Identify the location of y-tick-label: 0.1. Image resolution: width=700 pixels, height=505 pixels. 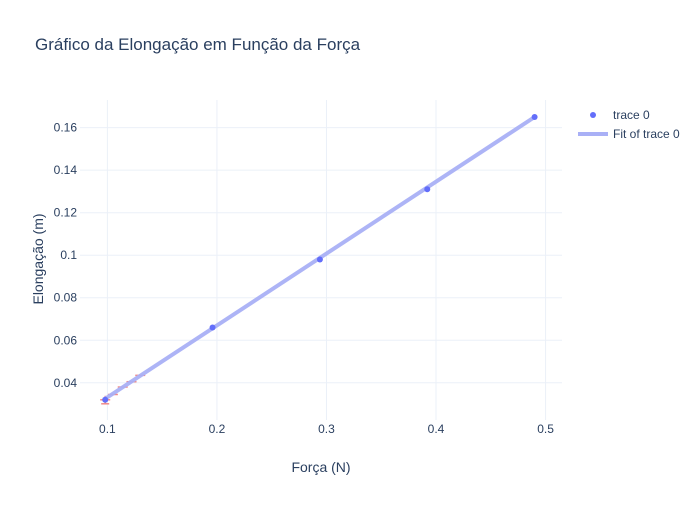
(68, 255).